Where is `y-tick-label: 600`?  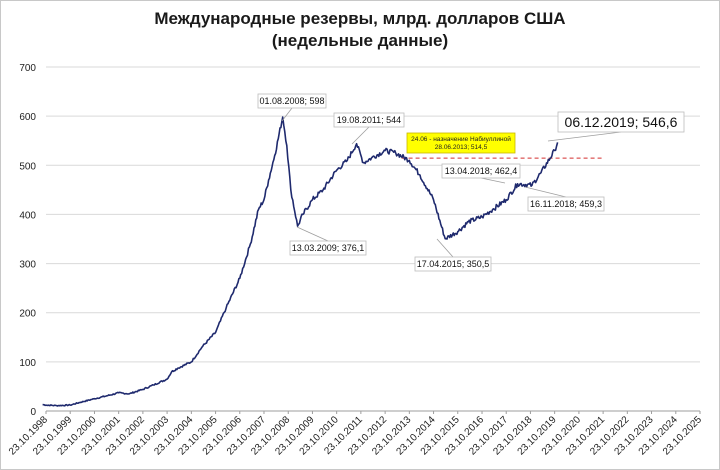 y-tick-label: 600 is located at coordinates (27, 117).